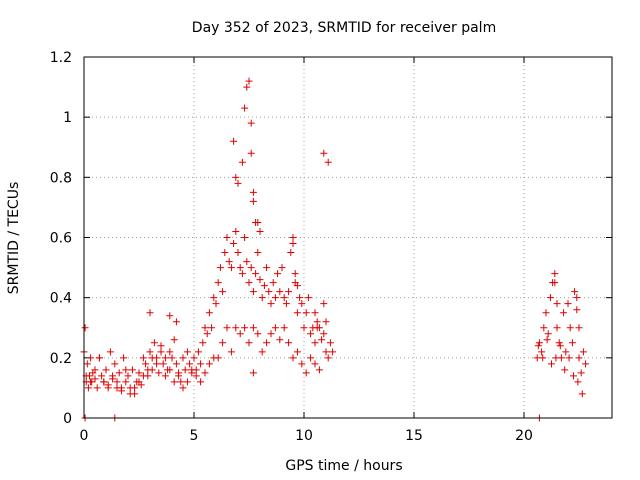  I want to click on y-tick-label: 0.8, so click(61, 178).